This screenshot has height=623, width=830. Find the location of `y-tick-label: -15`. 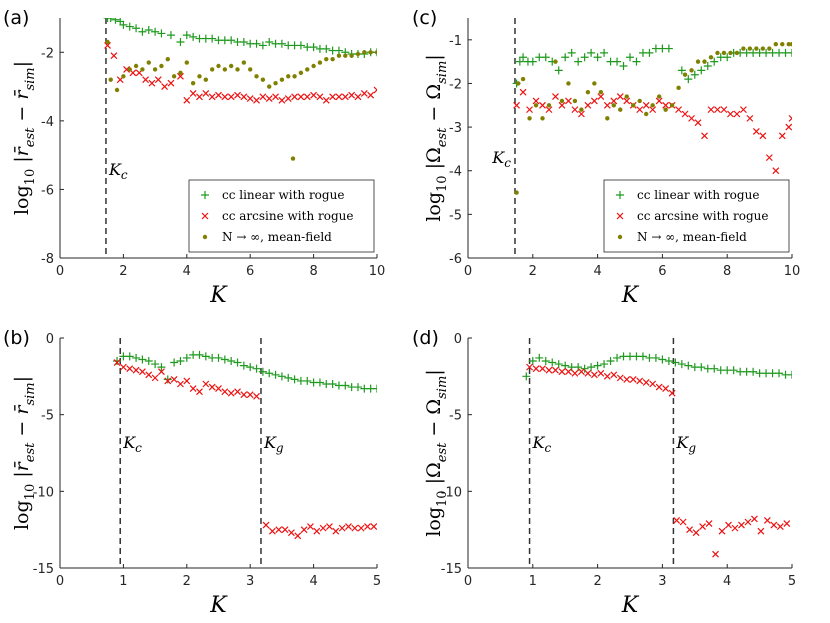

y-tick-label: -15 is located at coordinates (43, 569).